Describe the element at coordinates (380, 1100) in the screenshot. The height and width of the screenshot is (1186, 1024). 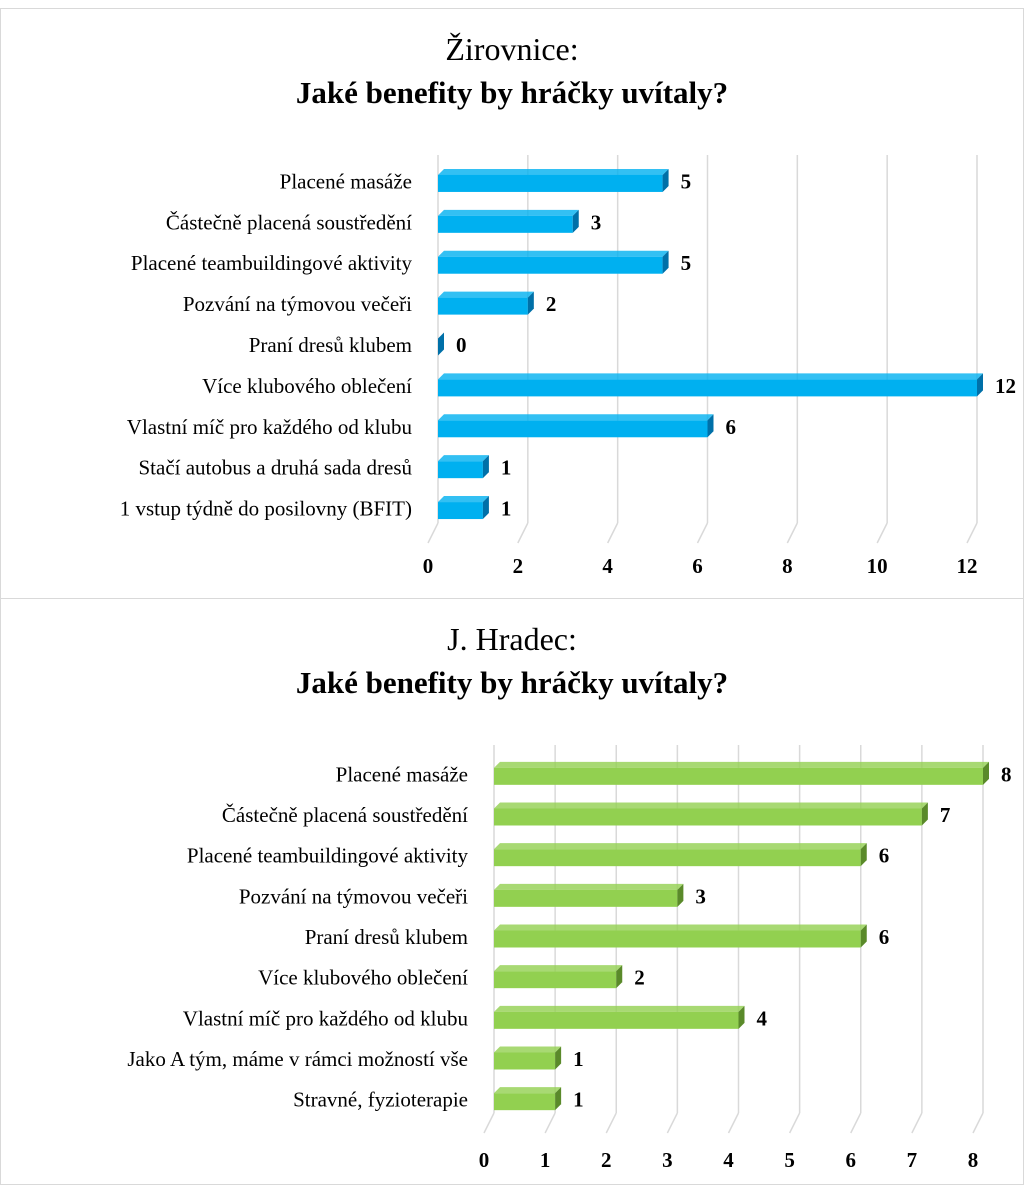
I see `category-label: Stravné, fyzioterapie` at that location.